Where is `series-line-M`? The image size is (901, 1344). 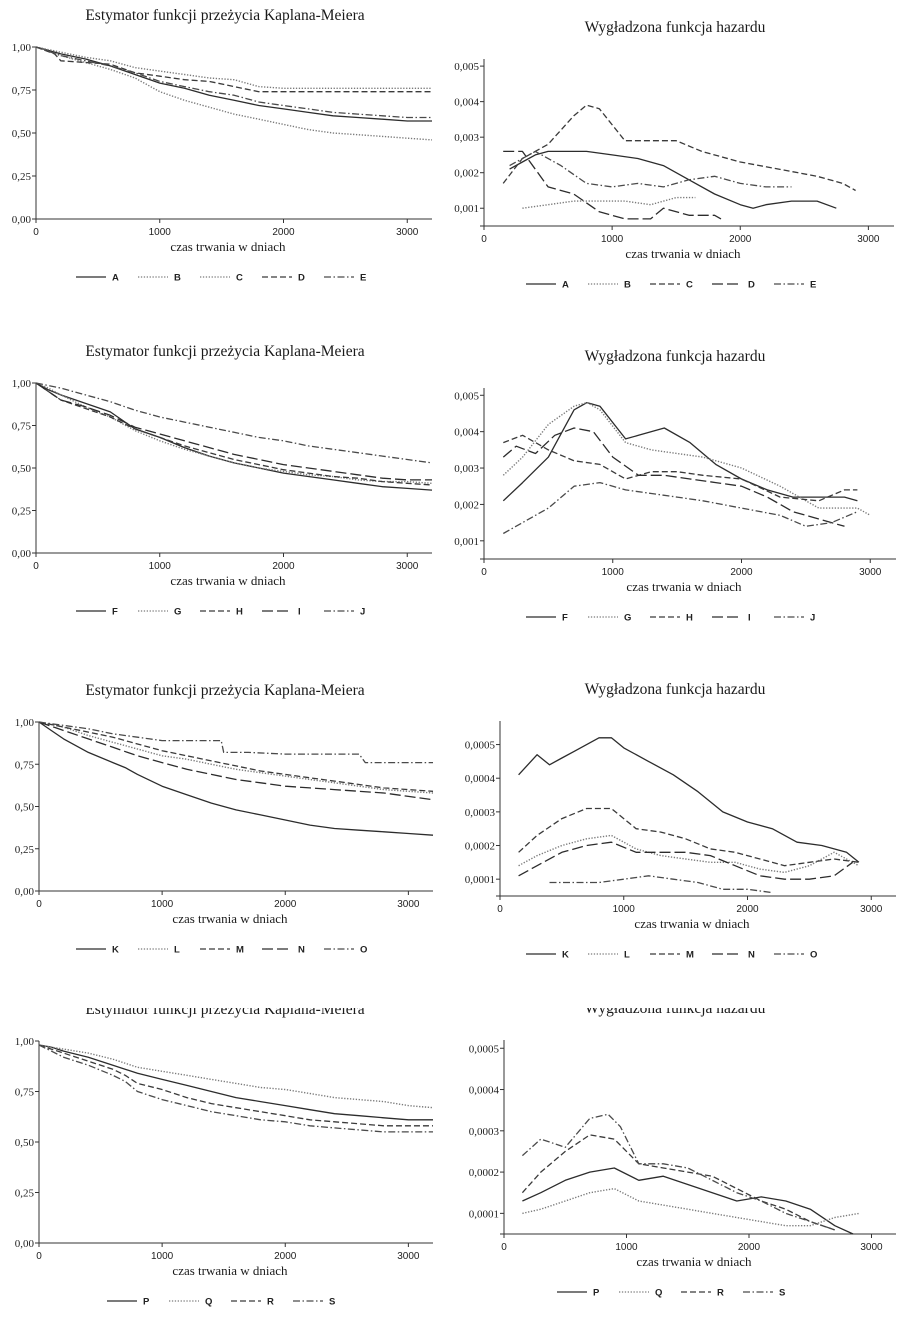
series-line-M is located at coordinates (688, 837).